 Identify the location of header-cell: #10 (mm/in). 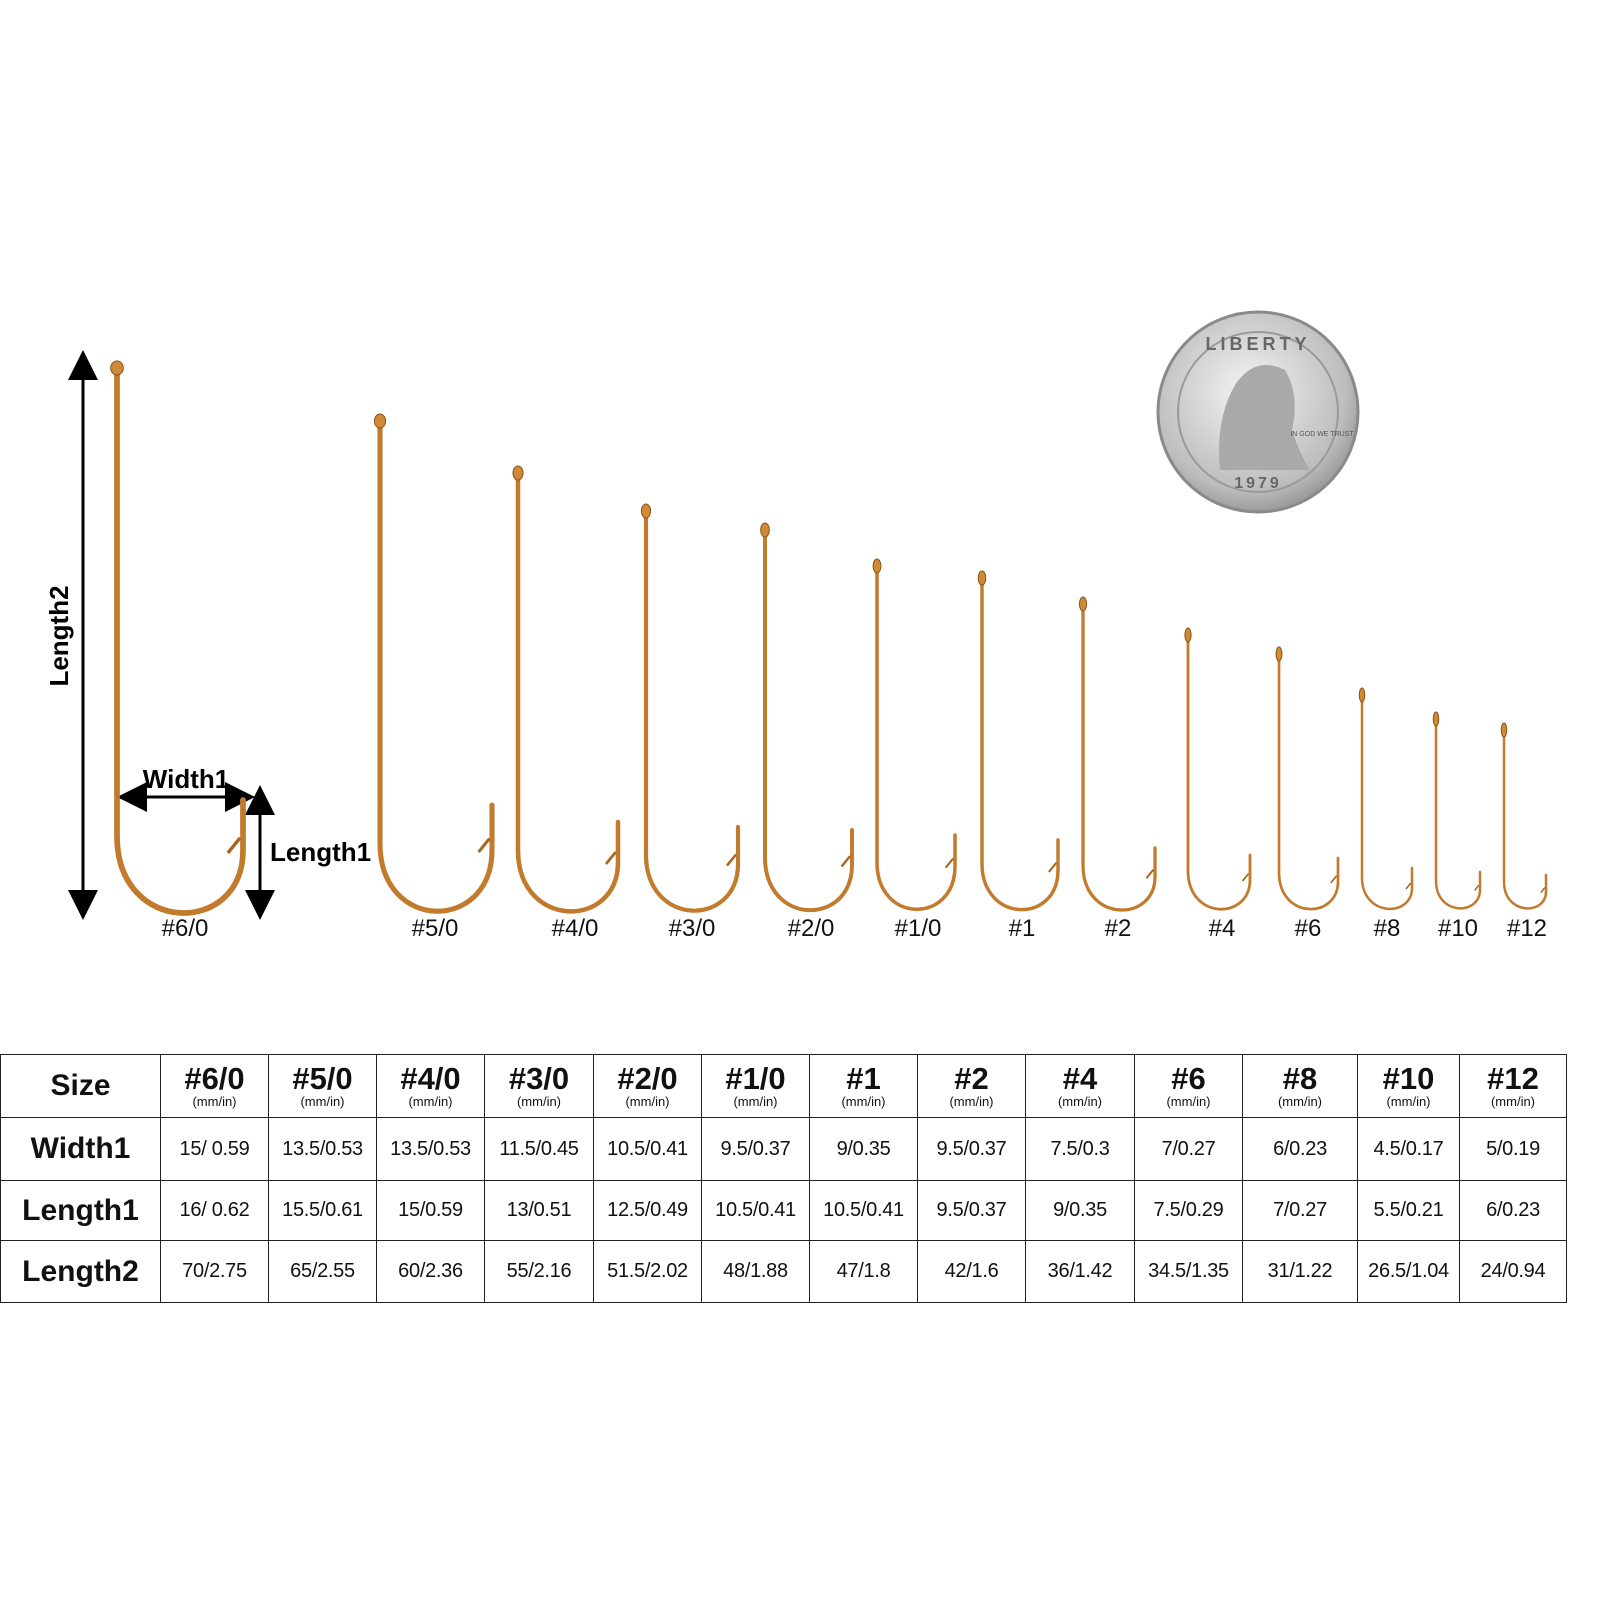
(1408, 1086).